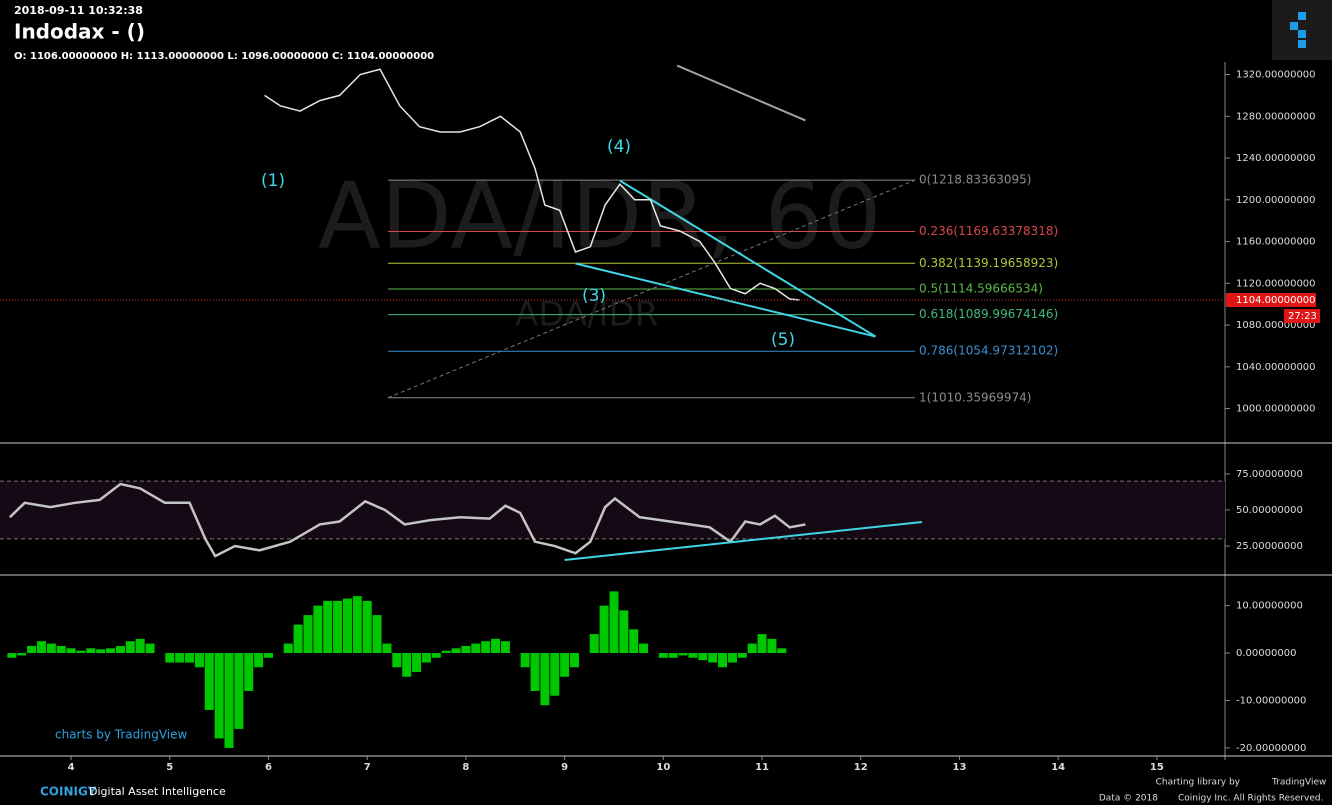 This screenshot has height=805, width=1332. I want to click on x-tick-label: 8, so click(465, 767).